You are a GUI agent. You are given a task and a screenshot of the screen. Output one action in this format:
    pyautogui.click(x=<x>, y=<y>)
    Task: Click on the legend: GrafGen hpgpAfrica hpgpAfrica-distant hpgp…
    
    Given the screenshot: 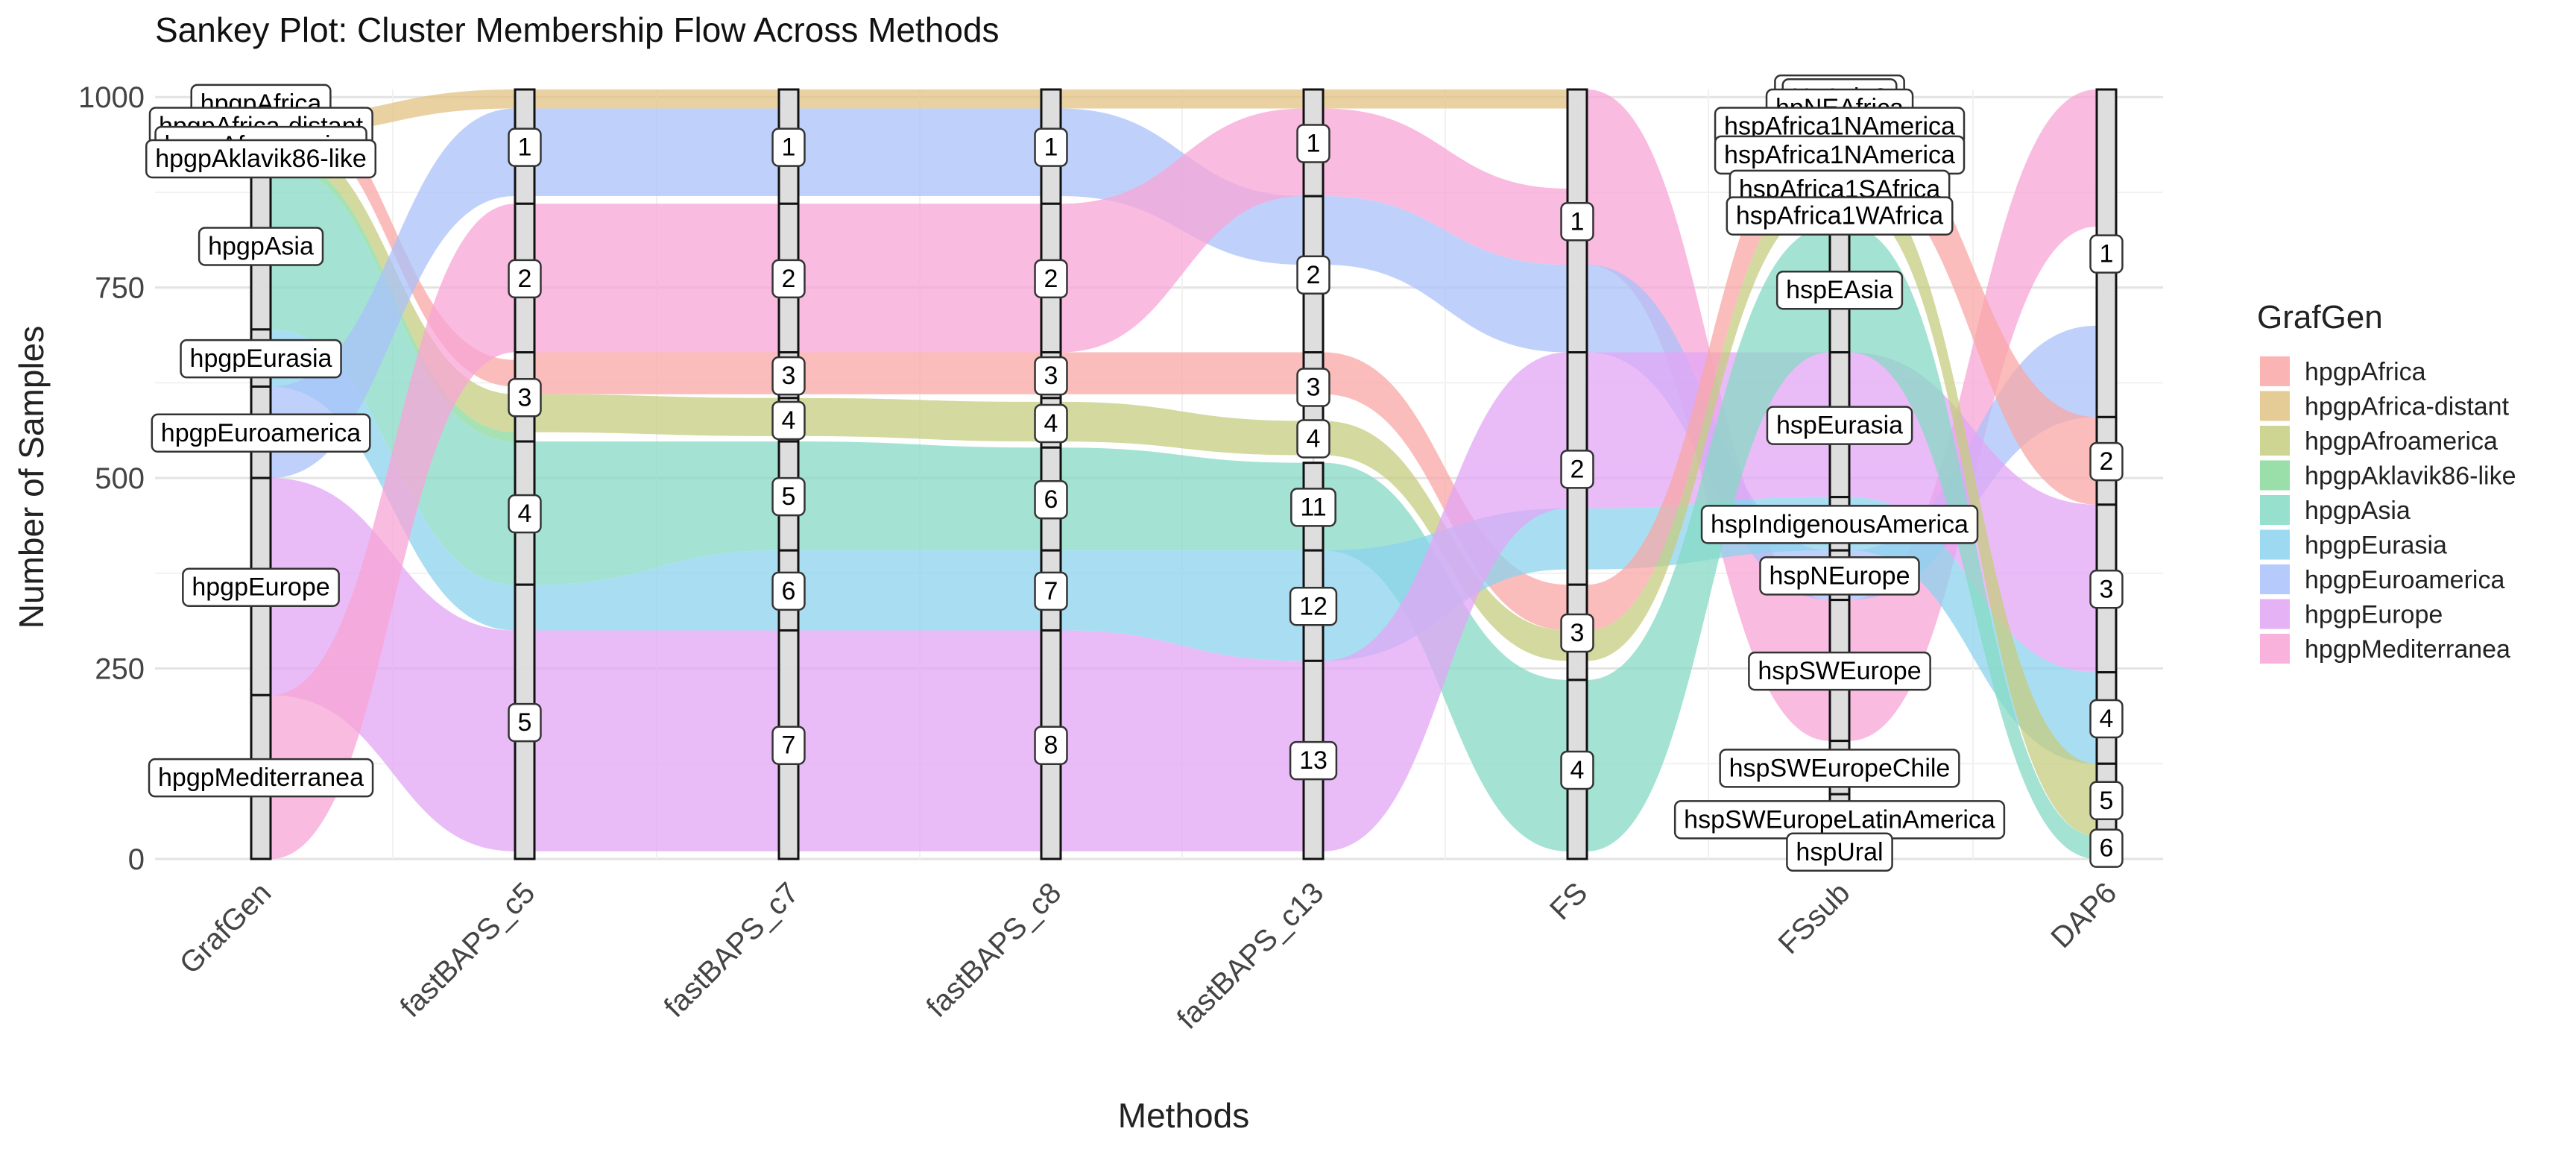 What is the action you would take?
    pyautogui.click(x=2386, y=481)
    